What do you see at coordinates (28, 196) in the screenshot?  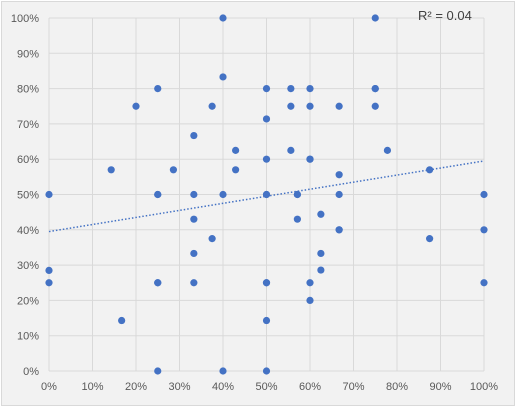 I see `y-tick-label: 50%` at bounding box center [28, 196].